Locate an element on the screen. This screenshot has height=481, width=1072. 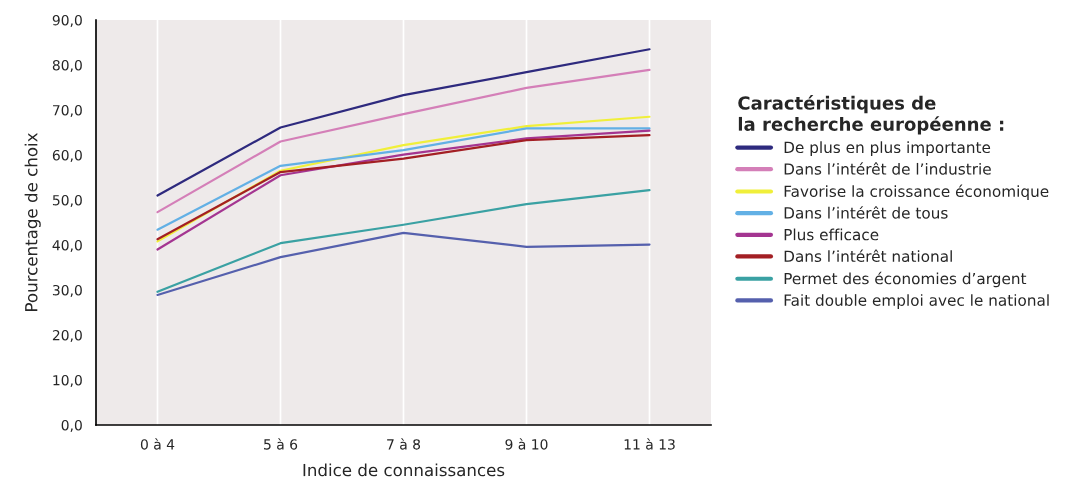
y-tick-label: 60,0 is located at coordinates (67, 155).